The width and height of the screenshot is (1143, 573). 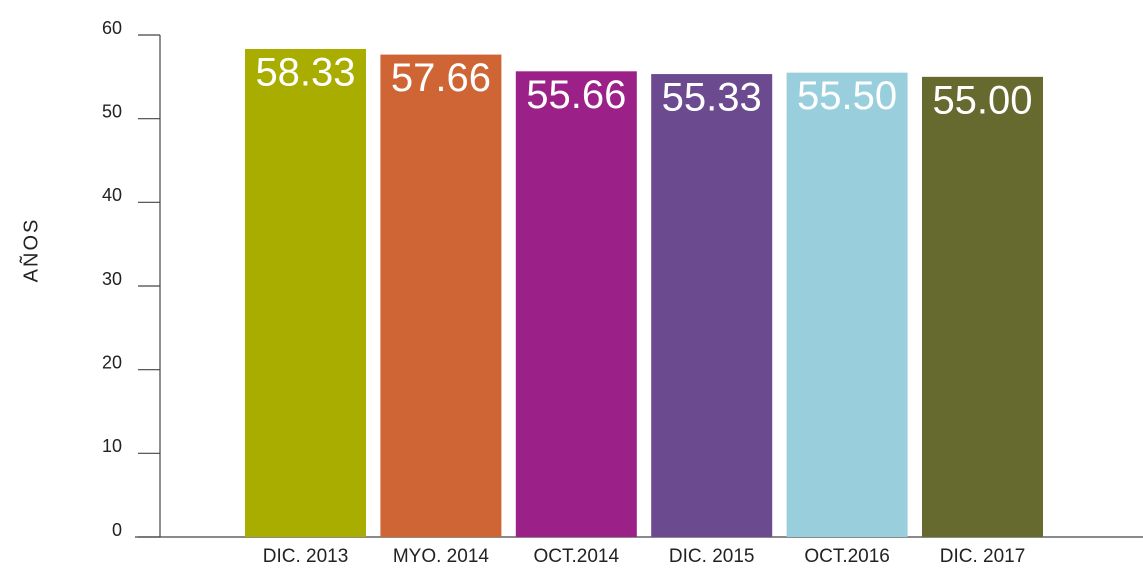 What do you see at coordinates (117, 530) in the screenshot?
I see `y-tick-label: 0` at bounding box center [117, 530].